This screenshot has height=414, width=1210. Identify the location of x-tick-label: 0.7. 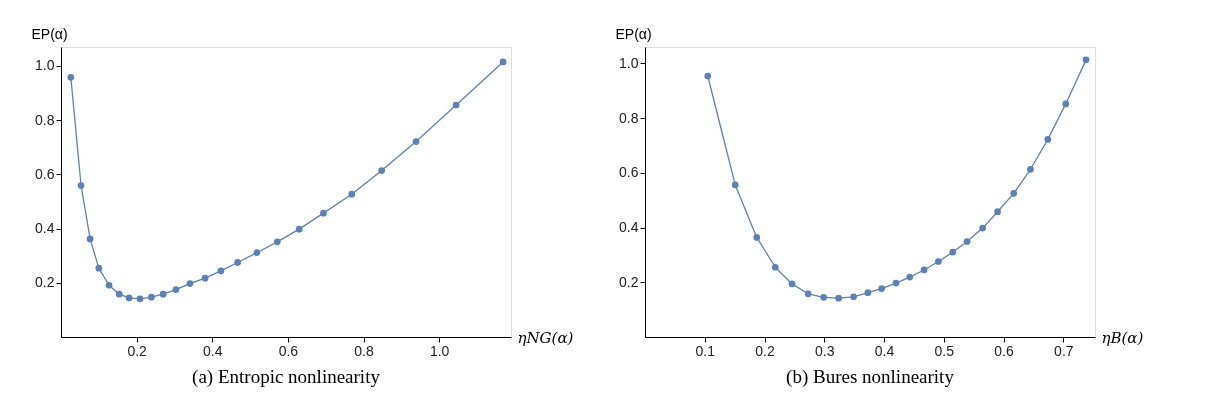
(1064, 350).